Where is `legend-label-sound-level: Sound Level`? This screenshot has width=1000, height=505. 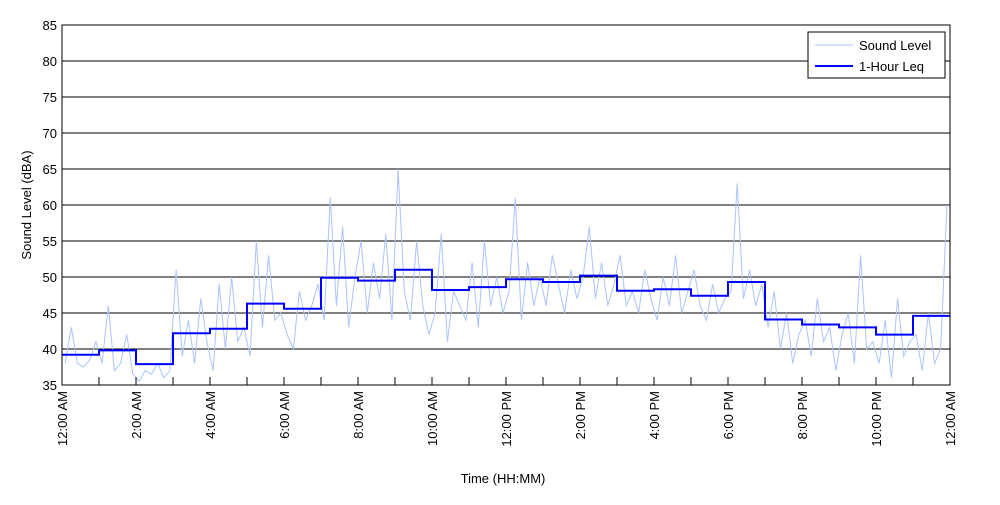
legend-label-sound-level: Sound Level is located at coordinates (895, 45).